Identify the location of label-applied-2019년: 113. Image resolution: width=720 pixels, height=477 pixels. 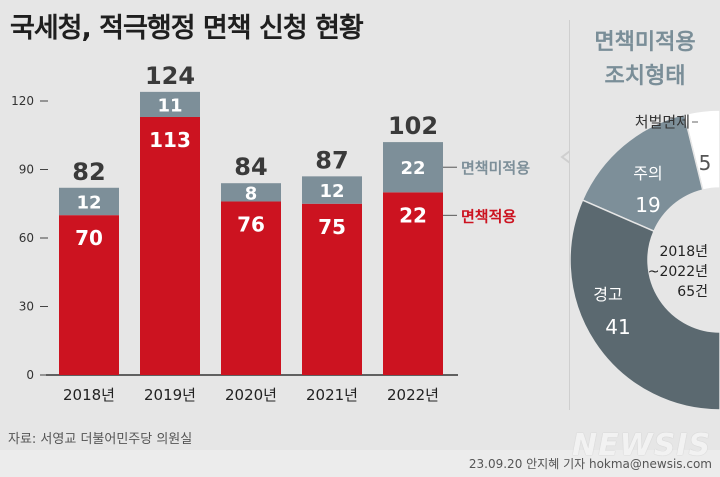
(170, 140).